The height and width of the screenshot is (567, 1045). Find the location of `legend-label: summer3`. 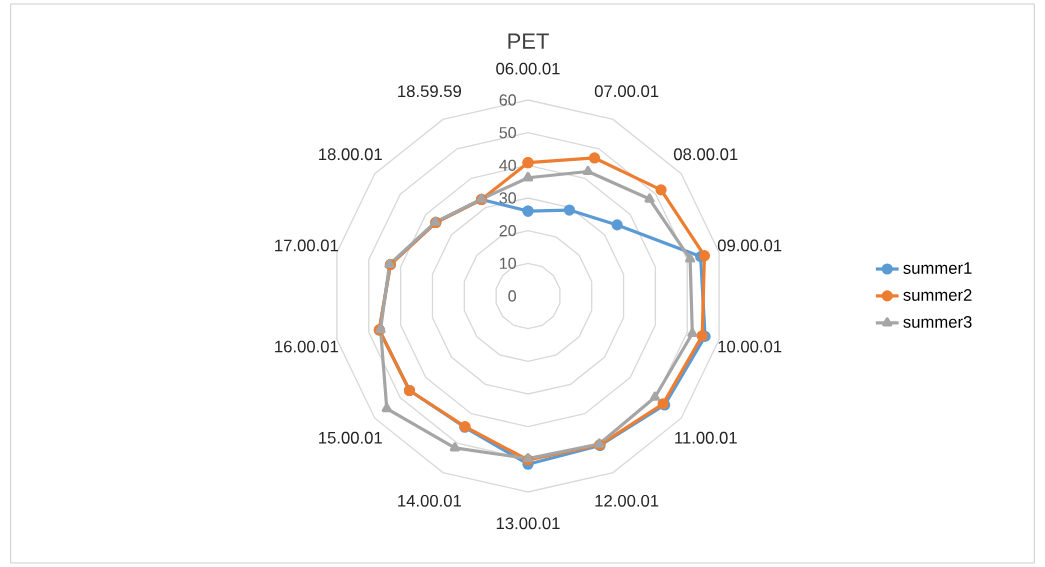

legend-label: summer3 is located at coordinates (937, 322).